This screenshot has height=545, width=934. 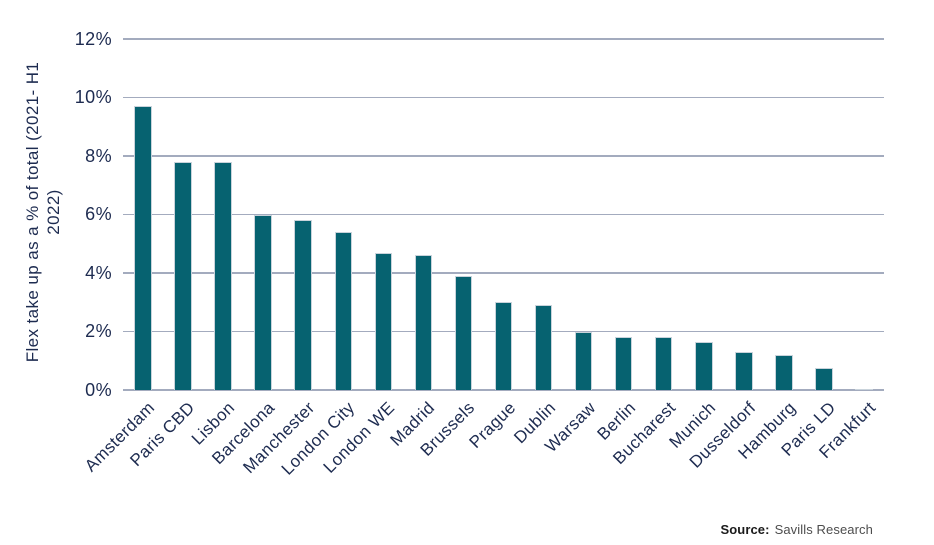 I want to click on gridline-12-, so click(x=503, y=39).